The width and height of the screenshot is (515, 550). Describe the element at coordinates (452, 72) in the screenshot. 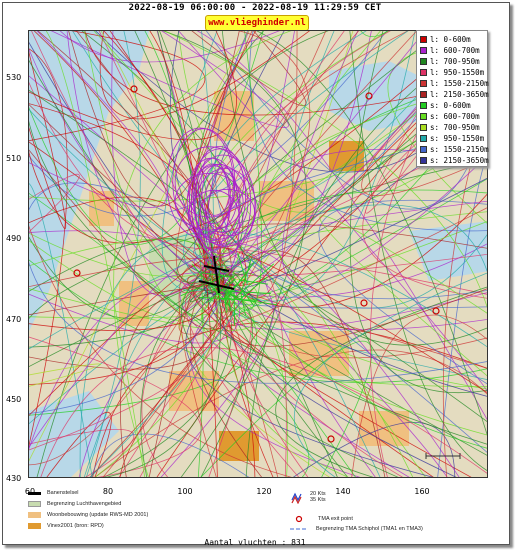

I see `legend-item: l: 950-1550m` at that location.